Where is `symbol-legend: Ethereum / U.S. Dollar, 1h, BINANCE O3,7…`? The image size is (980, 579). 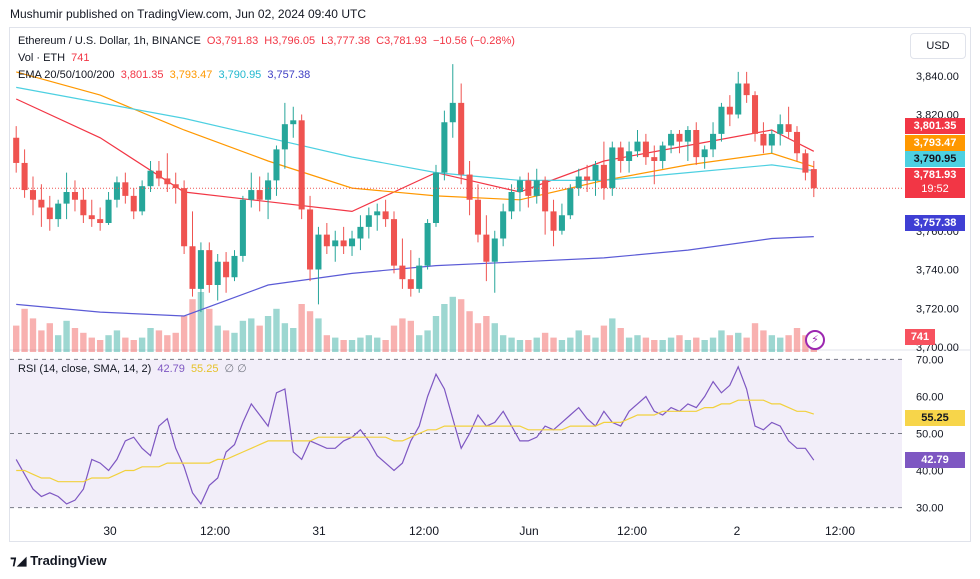
symbol-legend: Ethereum / U.S. Dollar, 1h, BINANCE O3,7… is located at coordinates (268, 41).